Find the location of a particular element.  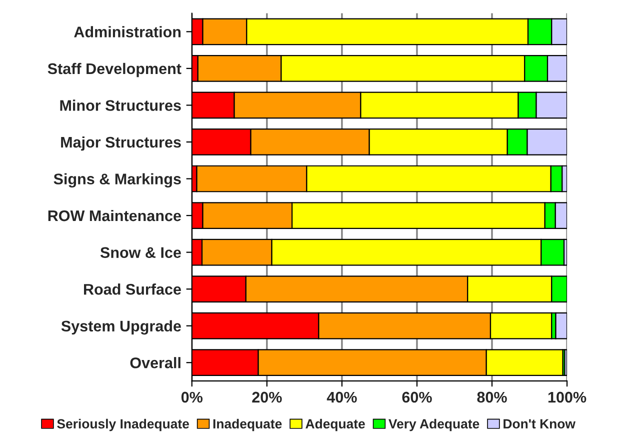

y-tick-label: Overall is located at coordinates (155, 362).